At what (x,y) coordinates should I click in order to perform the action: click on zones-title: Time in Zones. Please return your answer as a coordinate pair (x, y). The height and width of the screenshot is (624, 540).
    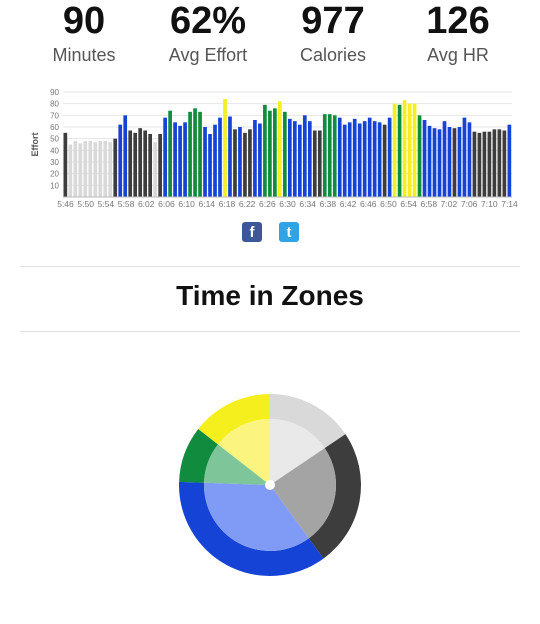
    Looking at the image, I should click on (270, 295).